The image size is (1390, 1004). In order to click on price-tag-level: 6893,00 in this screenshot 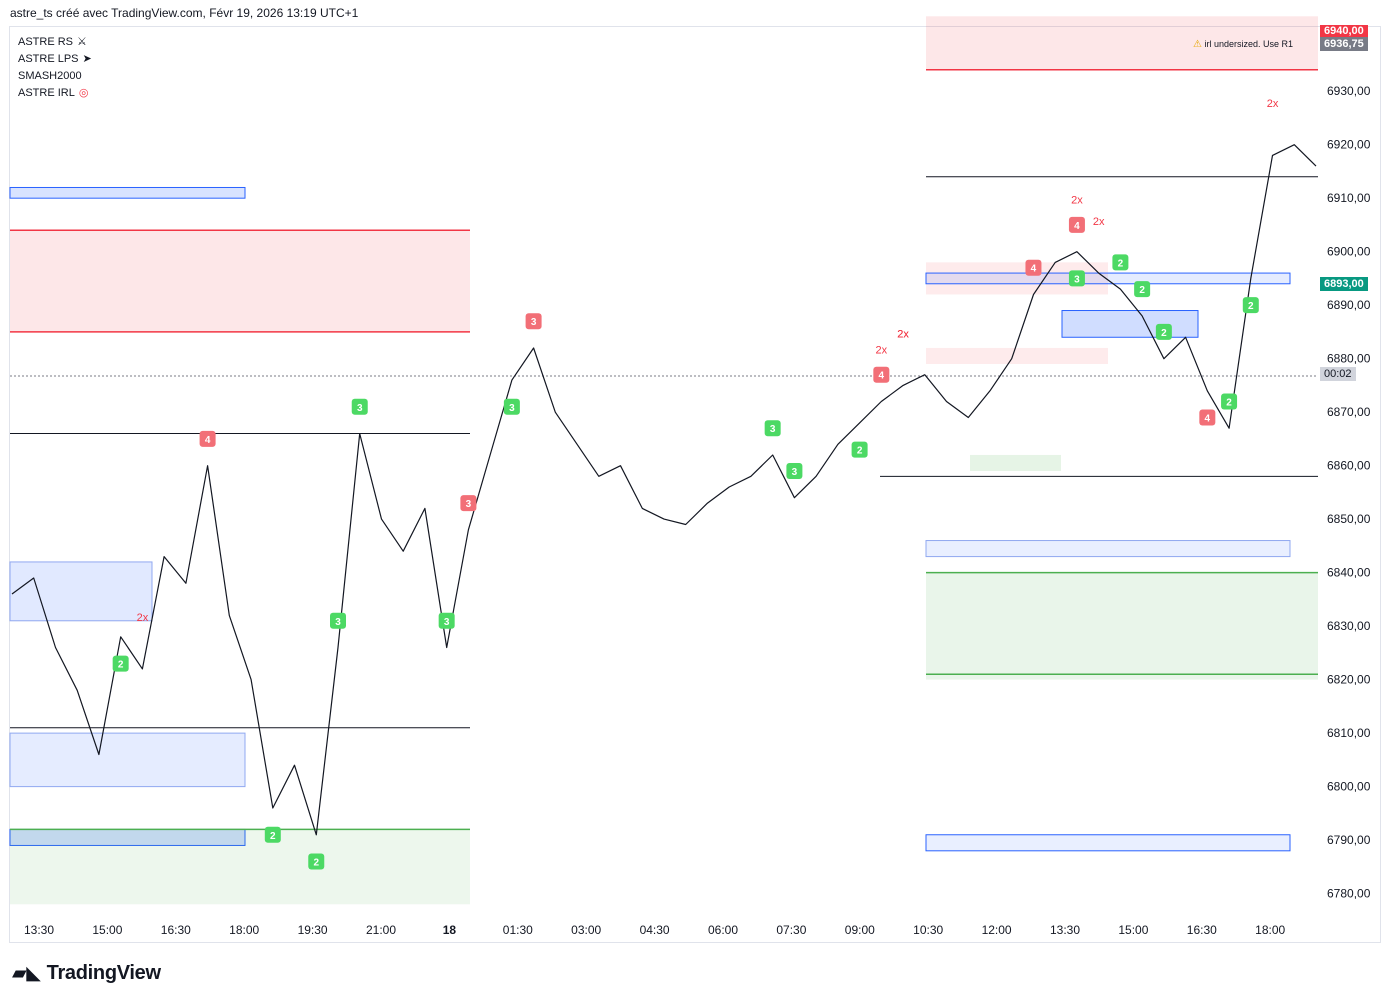, I will do `click(1344, 284)`.